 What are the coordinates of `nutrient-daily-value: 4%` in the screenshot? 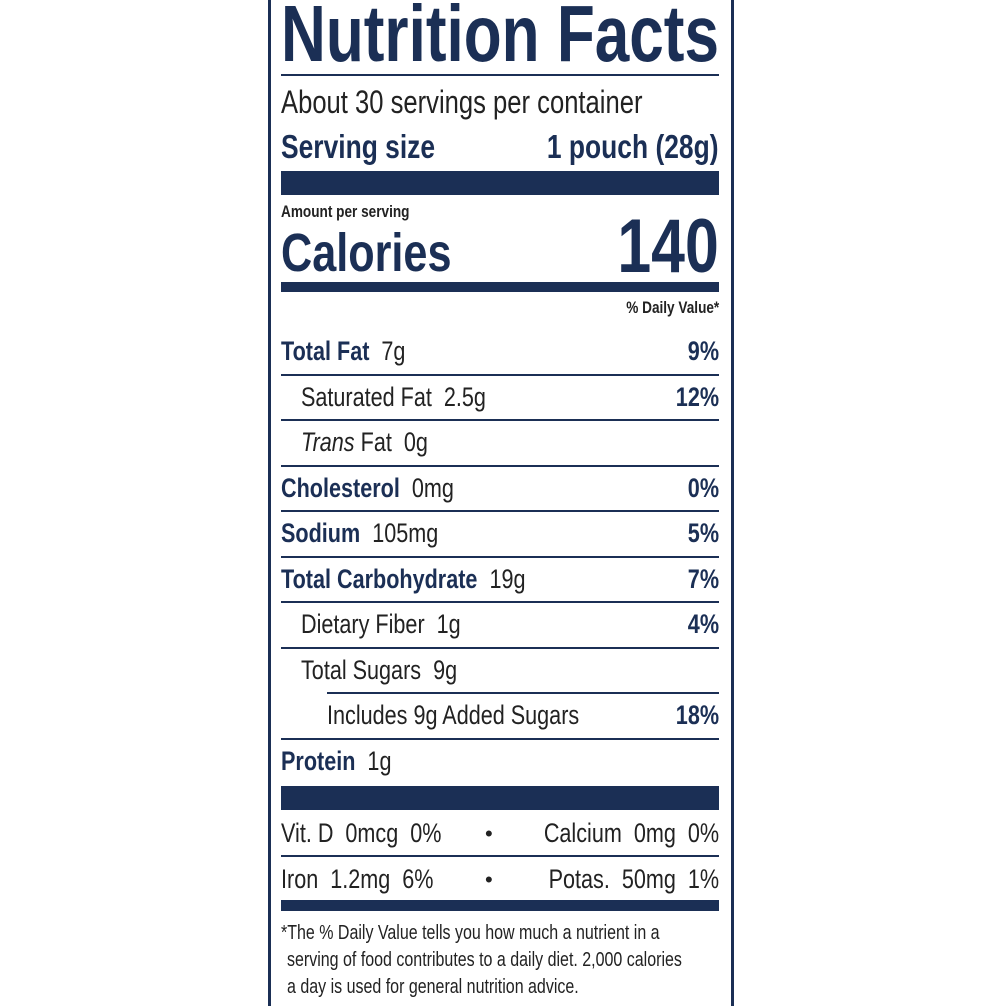 It's located at (703, 624).